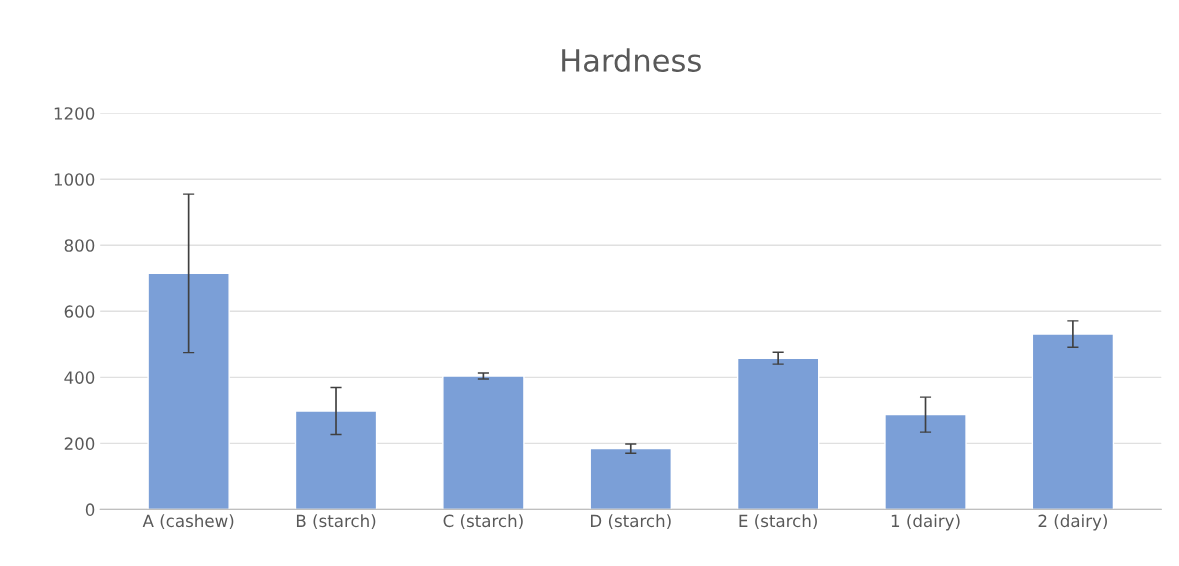 Image resolution: width=1179 pixels, height=566 pixels. Describe the element at coordinates (188, 522) in the screenshot. I see `x-tick-label: A (cashew)` at that location.